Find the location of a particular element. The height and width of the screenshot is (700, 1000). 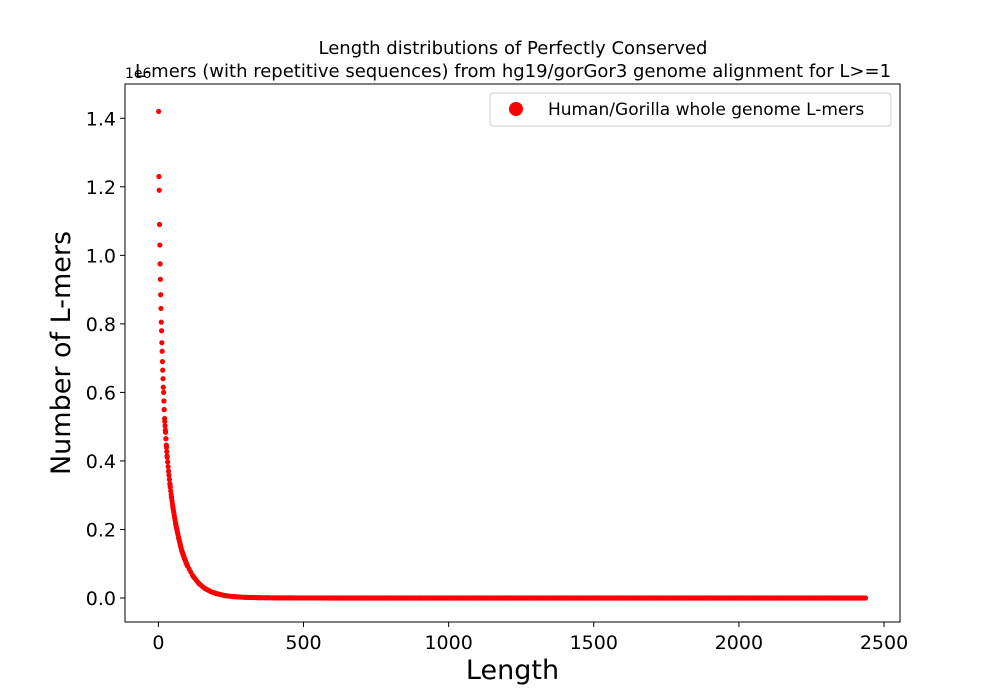

y-axis-label: Number of L-mers is located at coordinates (61, 353).